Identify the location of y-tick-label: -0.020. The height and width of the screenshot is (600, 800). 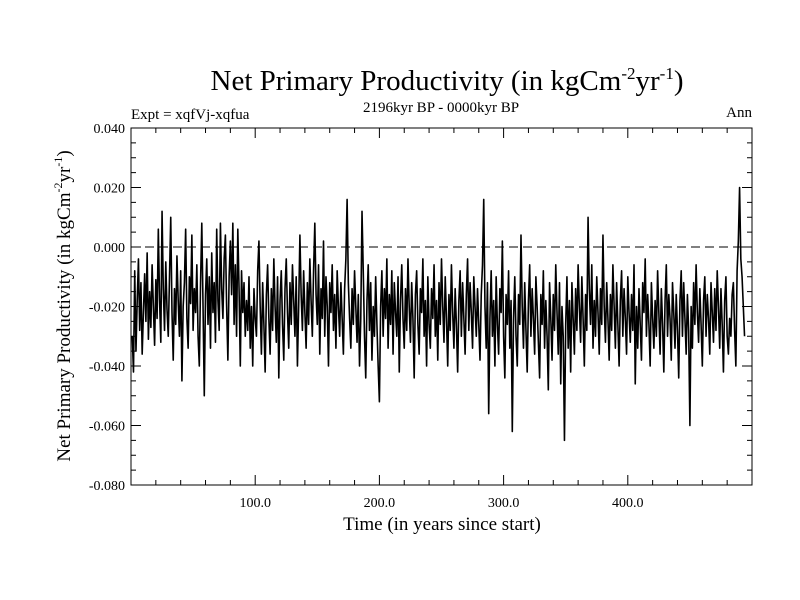
(107, 308).